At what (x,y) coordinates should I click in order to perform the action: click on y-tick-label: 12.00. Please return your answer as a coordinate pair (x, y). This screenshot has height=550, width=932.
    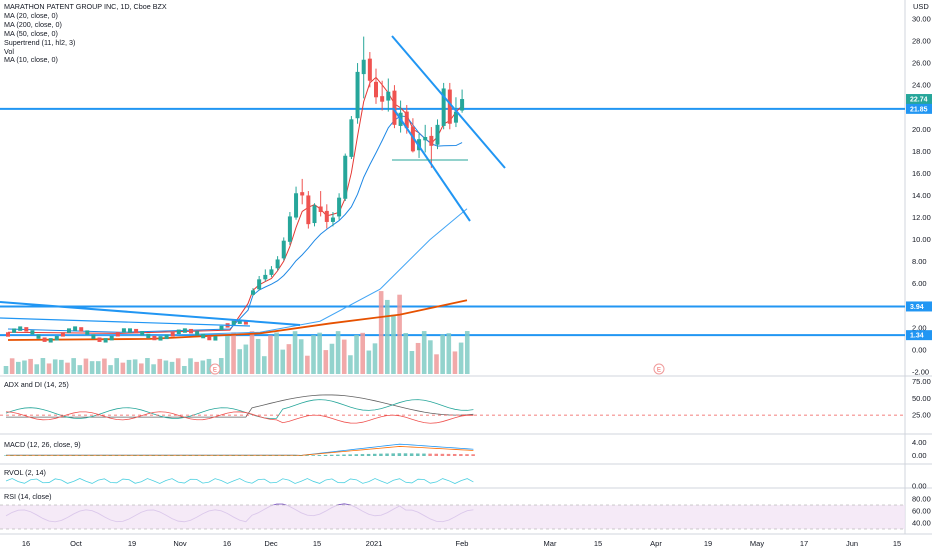
    Looking at the image, I should click on (921, 217).